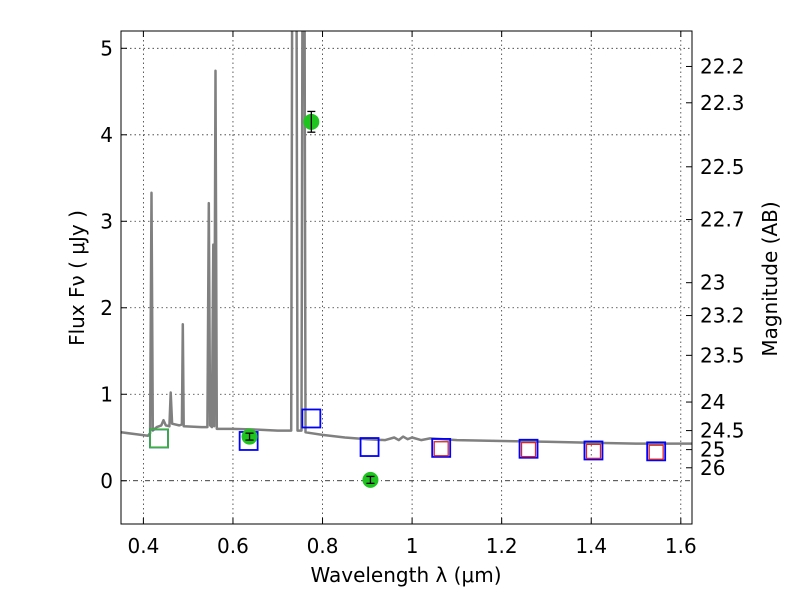 This screenshot has width=800, height=600. Describe the element at coordinates (106, 308) in the screenshot. I see `y-tick-label: 2` at that location.